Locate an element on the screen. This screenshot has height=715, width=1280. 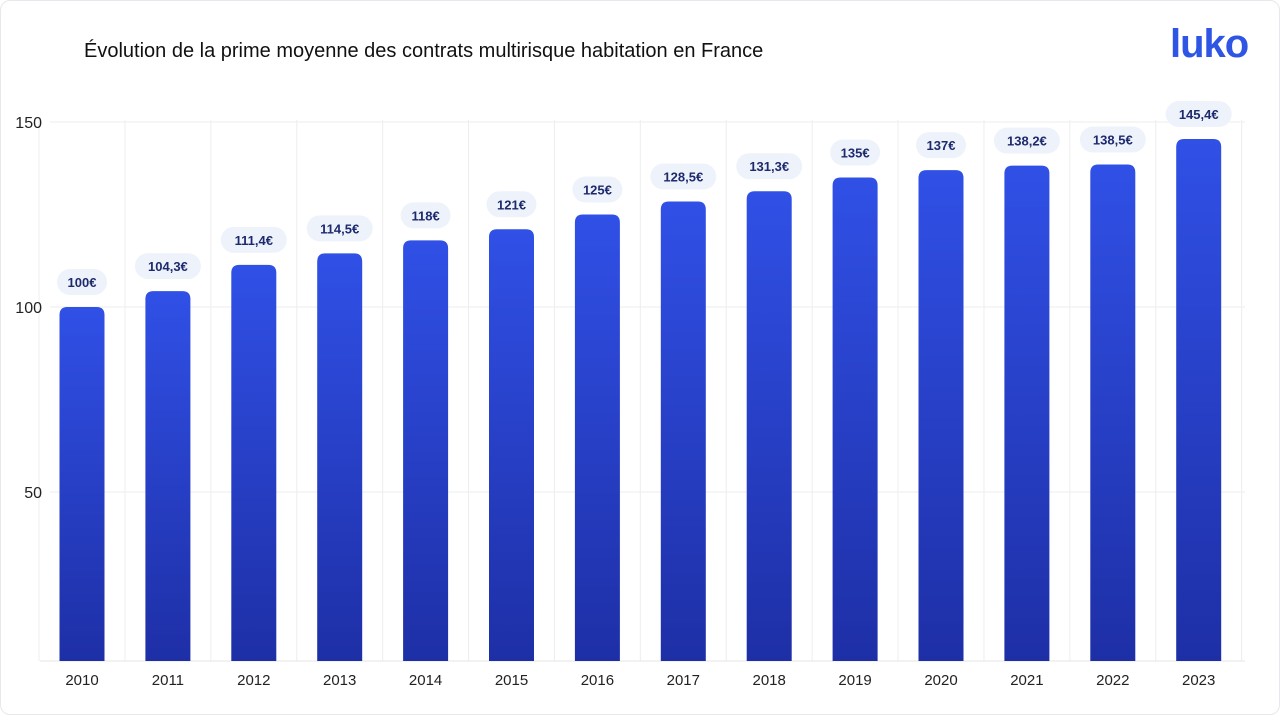
x-tick-label: 2021 is located at coordinates (1026, 680).